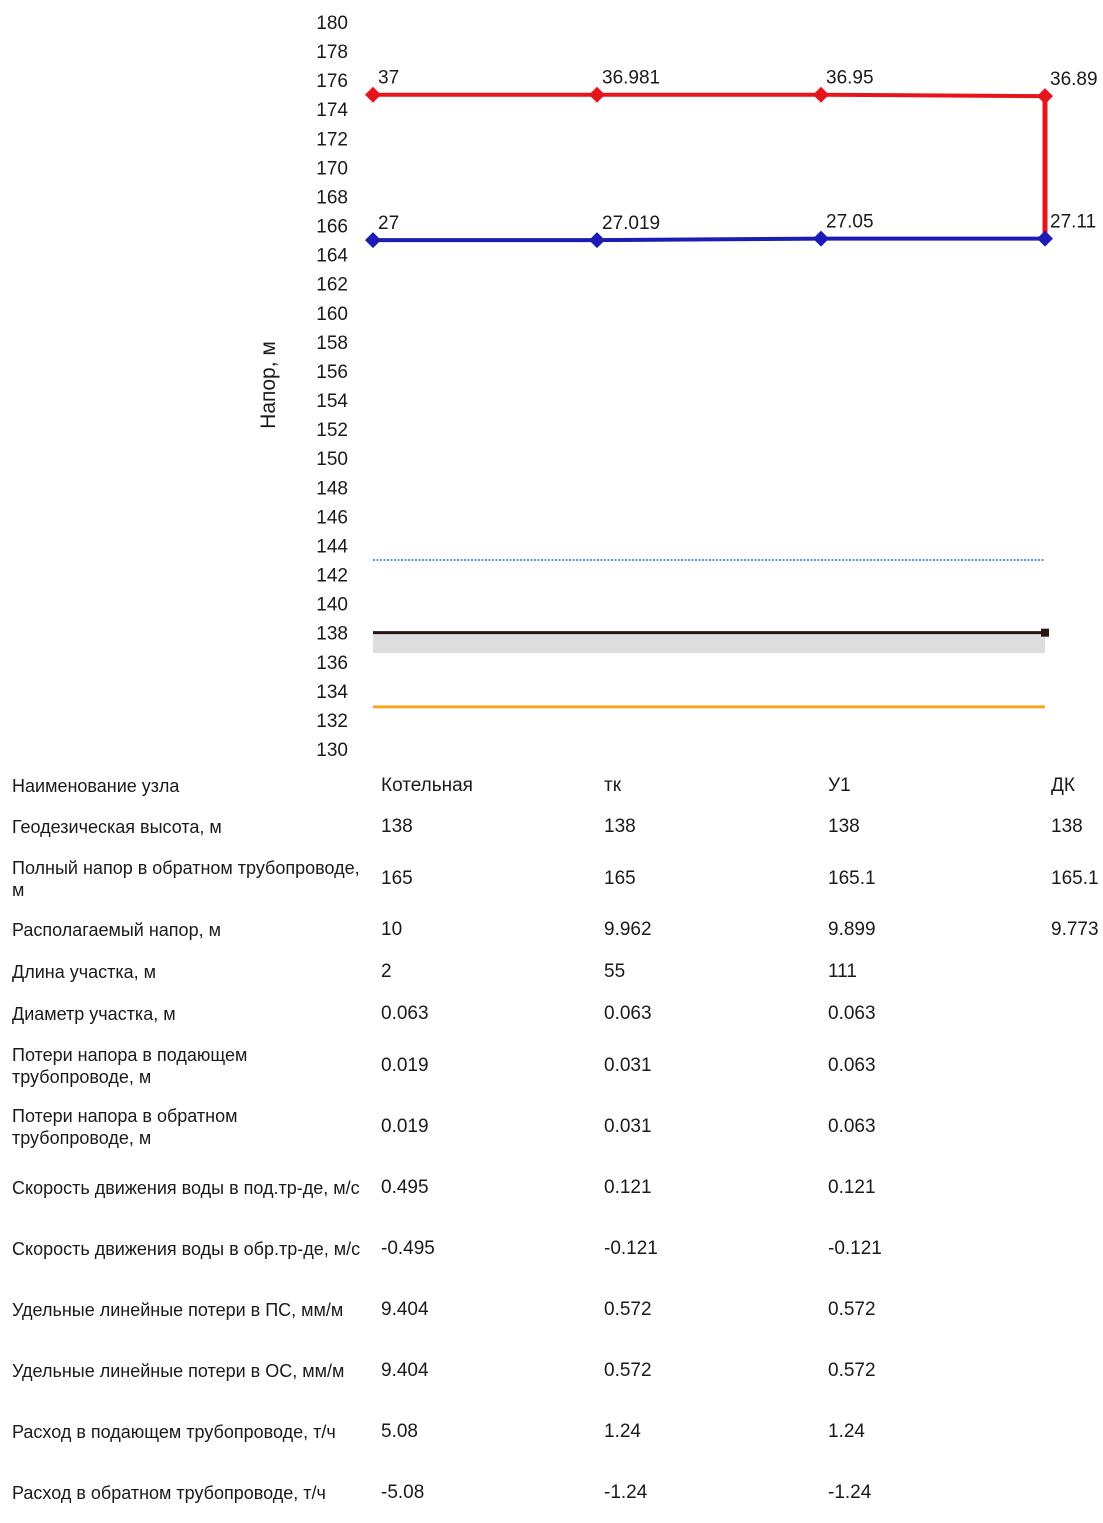 The width and height of the screenshot is (1103, 1523). I want to click on table-header-row: Наименование узла Котельная тк У1 ДК, so click(551, 786).